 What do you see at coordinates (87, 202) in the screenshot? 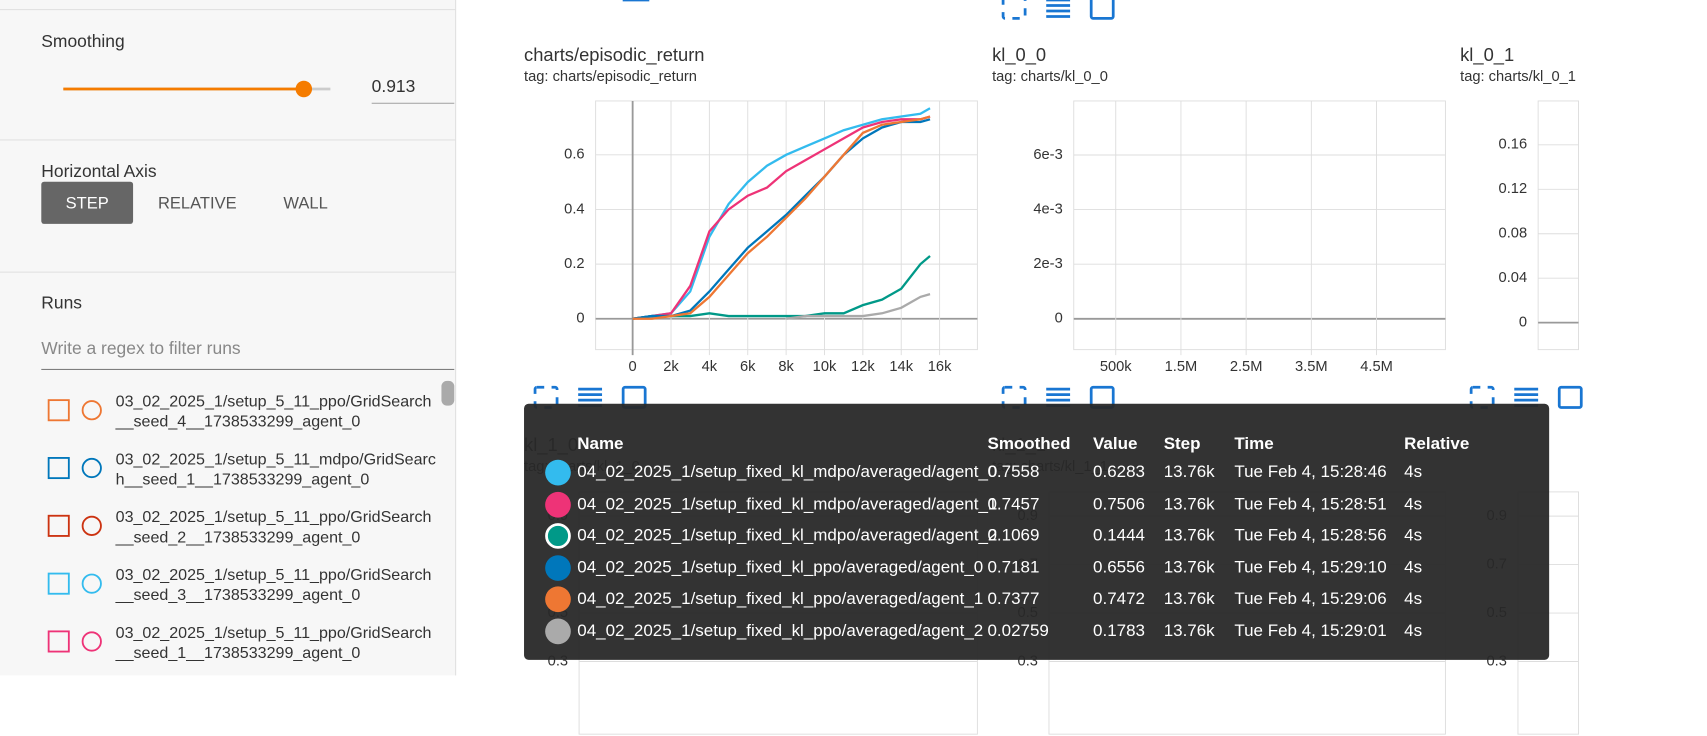
I see `axis-option: STEP` at bounding box center [87, 202].